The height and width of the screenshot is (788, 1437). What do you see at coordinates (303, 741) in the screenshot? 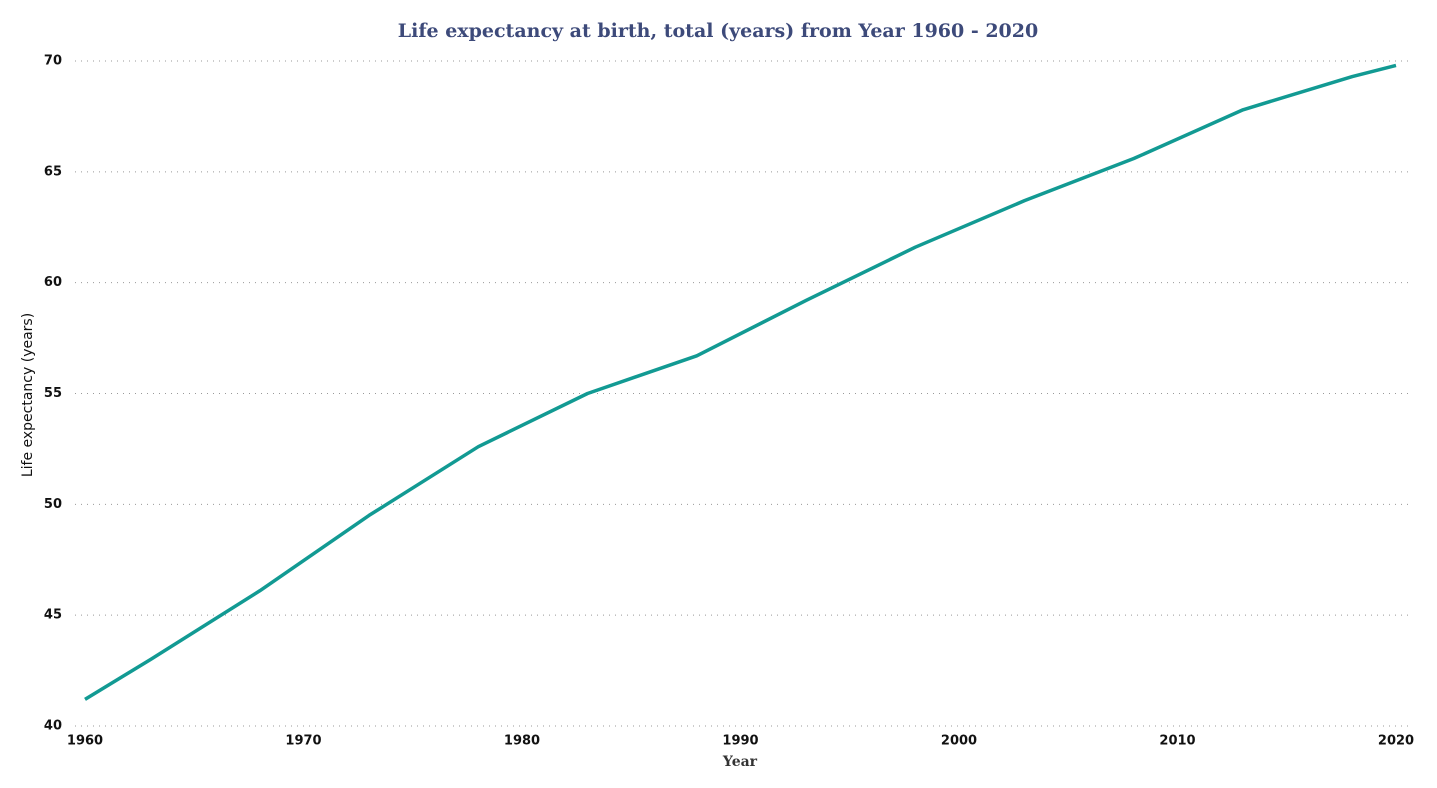
I see `x-tick-label: 1970` at bounding box center [303, 741].